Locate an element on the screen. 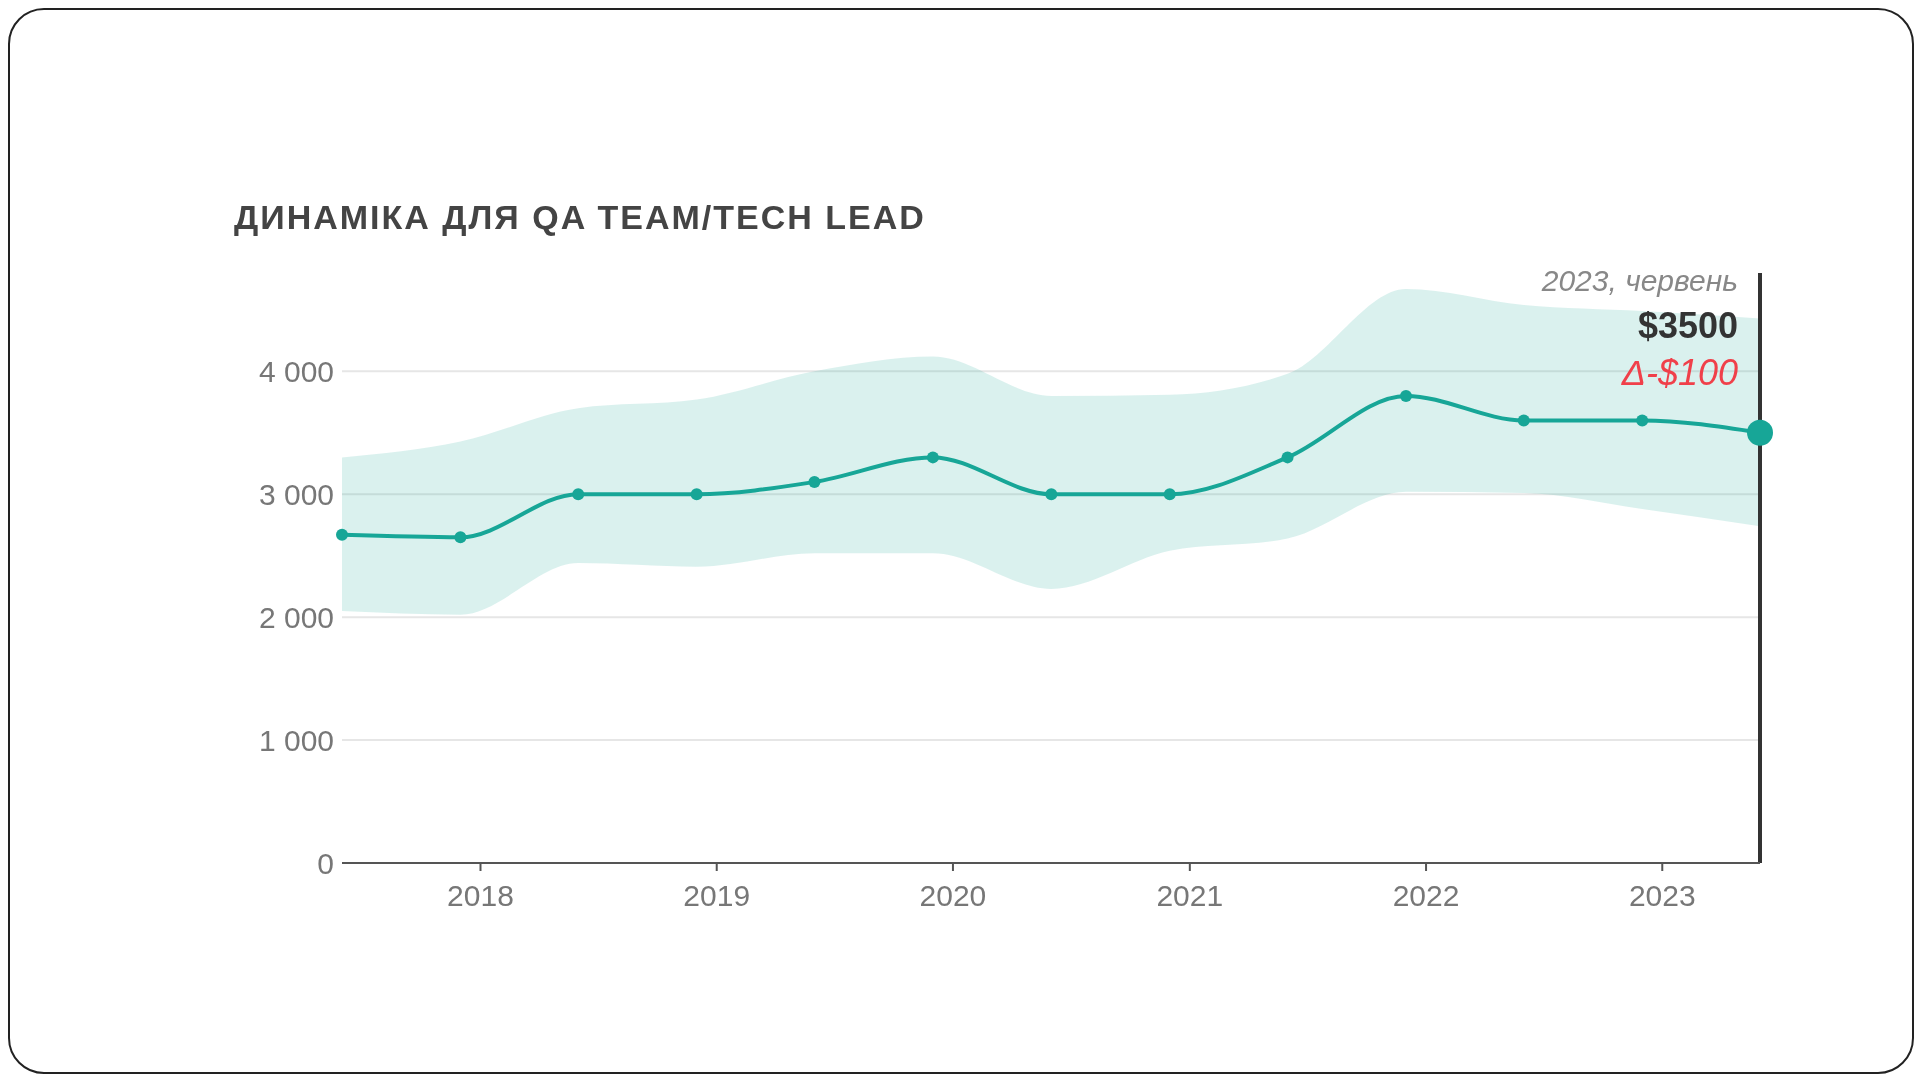  x-tick-label: 2020 is located at coordinates (953, 896).